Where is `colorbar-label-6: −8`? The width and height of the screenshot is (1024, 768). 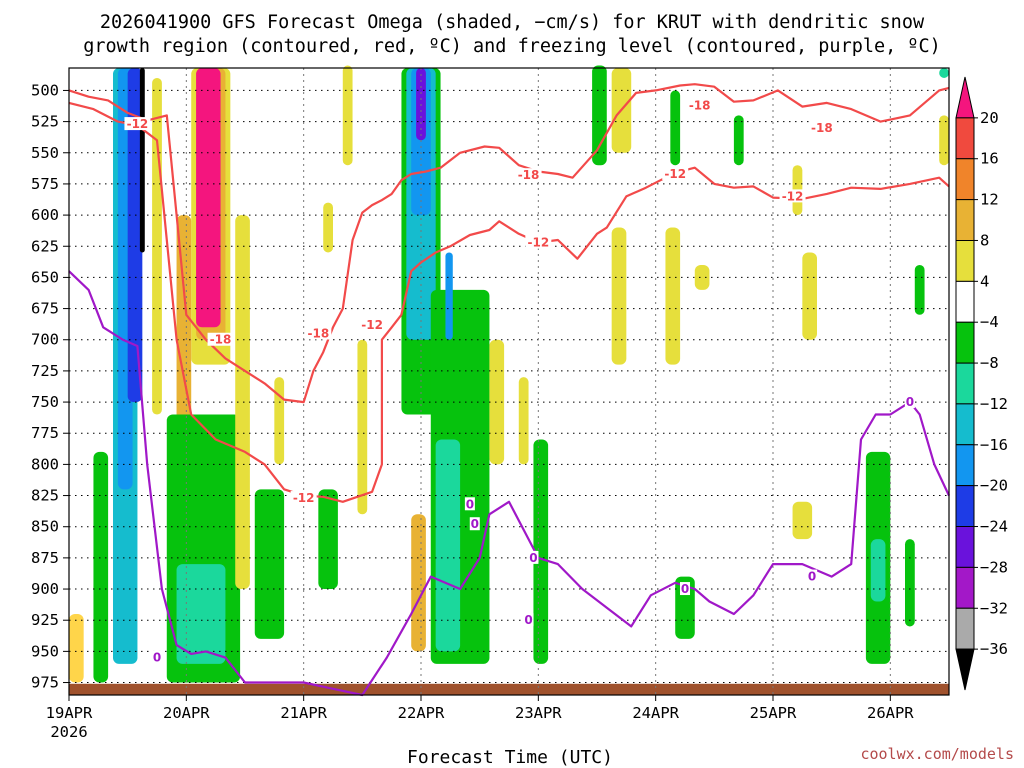 colorbar-label-6: −8 is located at coordinates (989, 363).